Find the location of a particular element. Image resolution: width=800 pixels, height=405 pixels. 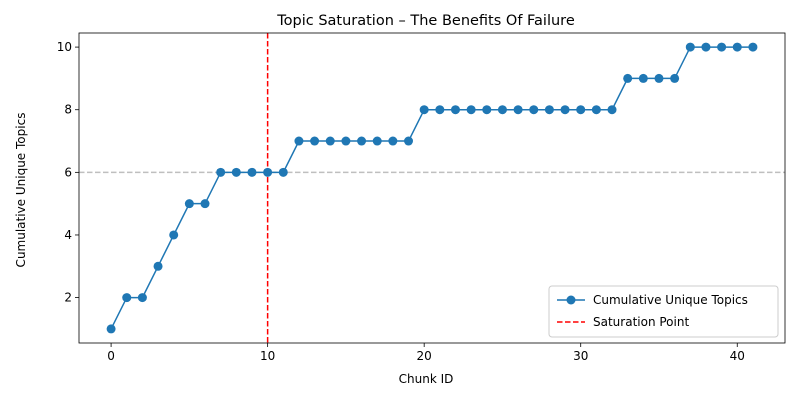

y-tick-label: 10 is located at coordinates (64, 47).